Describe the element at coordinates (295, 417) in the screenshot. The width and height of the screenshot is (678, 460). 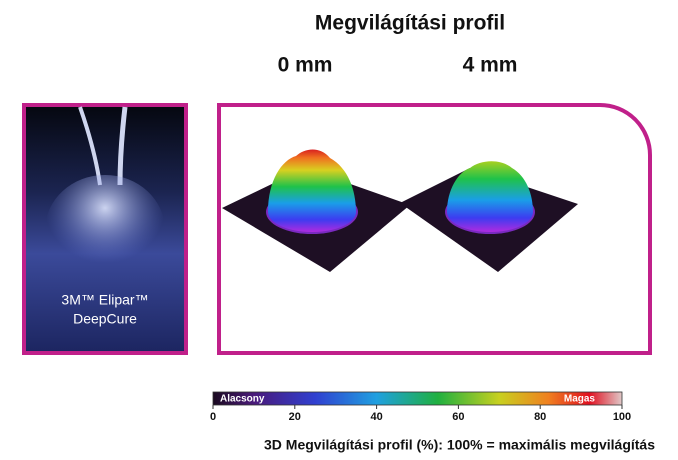
I see `tick-label: 20` at that location.